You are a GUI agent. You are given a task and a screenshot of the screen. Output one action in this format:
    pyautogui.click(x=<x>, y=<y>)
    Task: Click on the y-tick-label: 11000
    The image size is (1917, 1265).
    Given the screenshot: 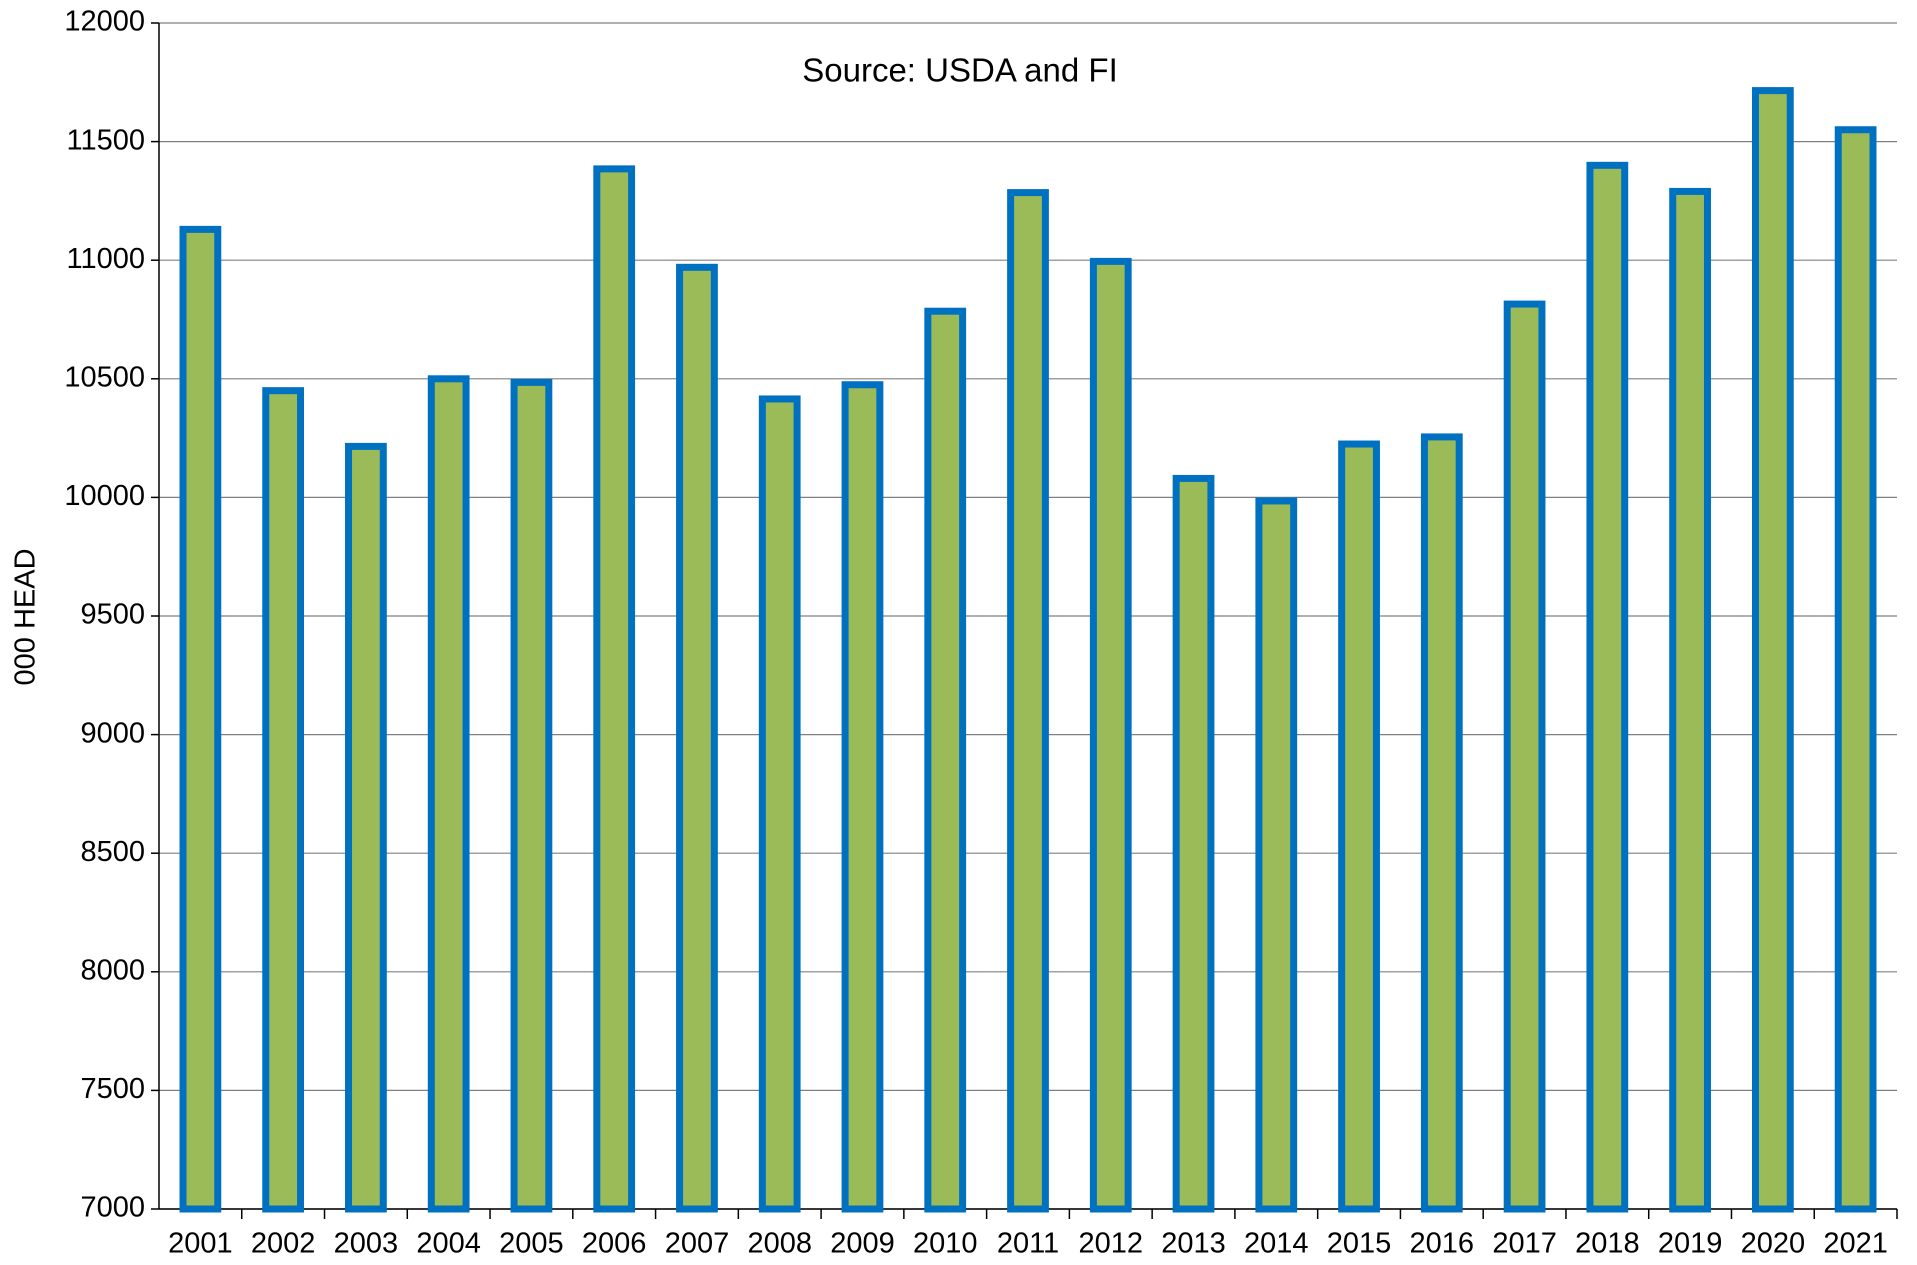 What is the action you would take?
    pyautogui.click(x=106, y=259)
    